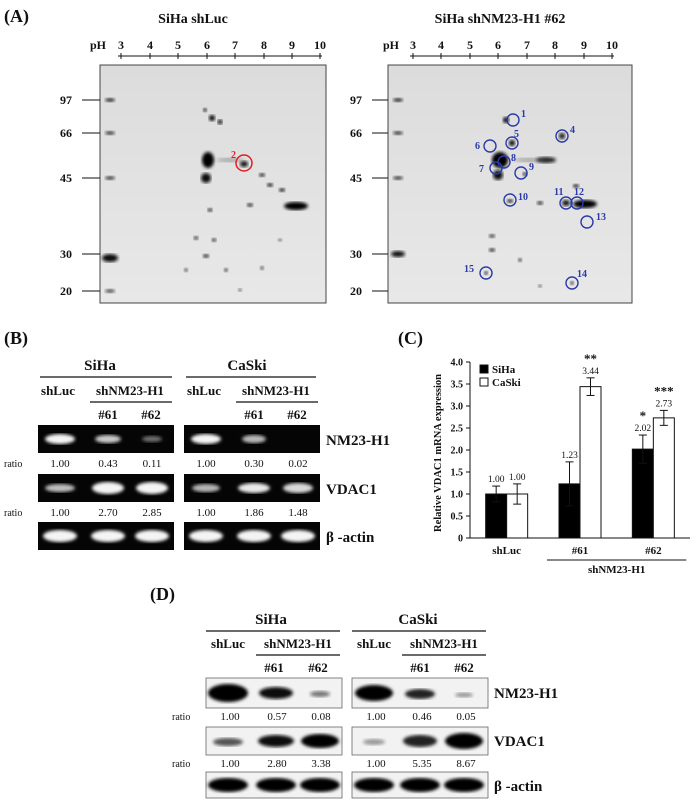  Describe the element at coordinates (181, 717) in the screenshot. I see `panel-d-ratio-label-1: ratio` at that location.